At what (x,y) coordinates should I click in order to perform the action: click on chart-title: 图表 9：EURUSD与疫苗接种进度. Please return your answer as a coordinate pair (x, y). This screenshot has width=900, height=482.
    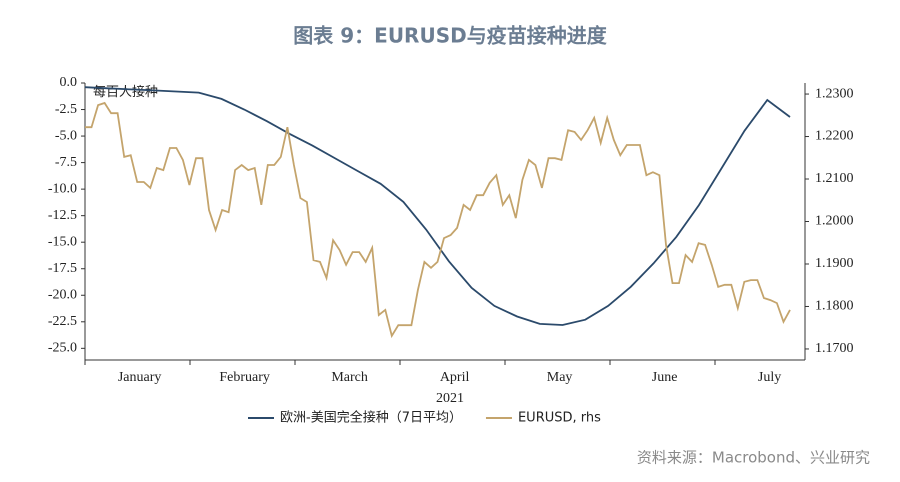
    Looking at the image, I should click on (450, 36).